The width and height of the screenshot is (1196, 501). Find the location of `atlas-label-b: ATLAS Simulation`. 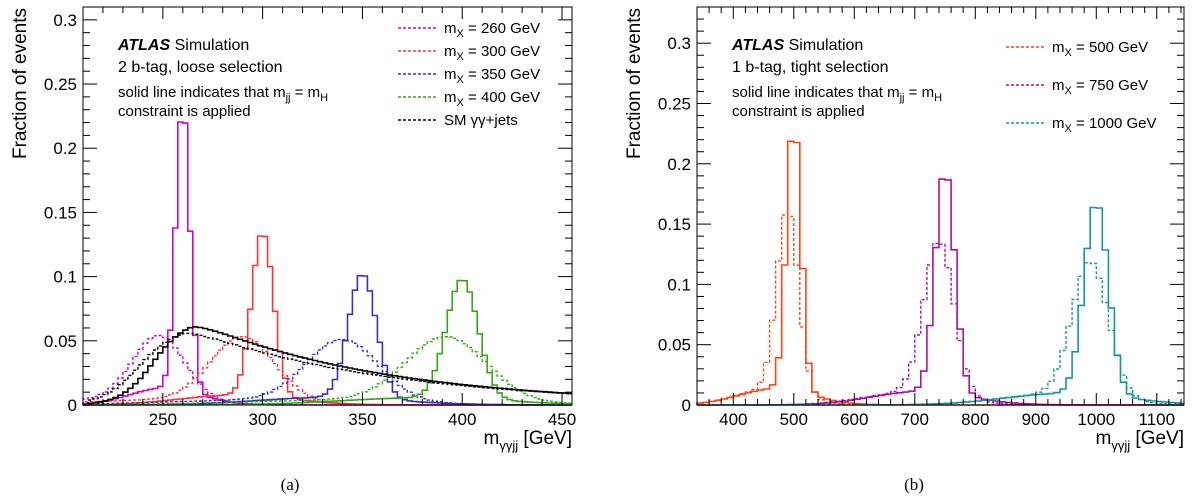

atlas-label-b: ATLAS Simulation is located at coordinates (797, 45).